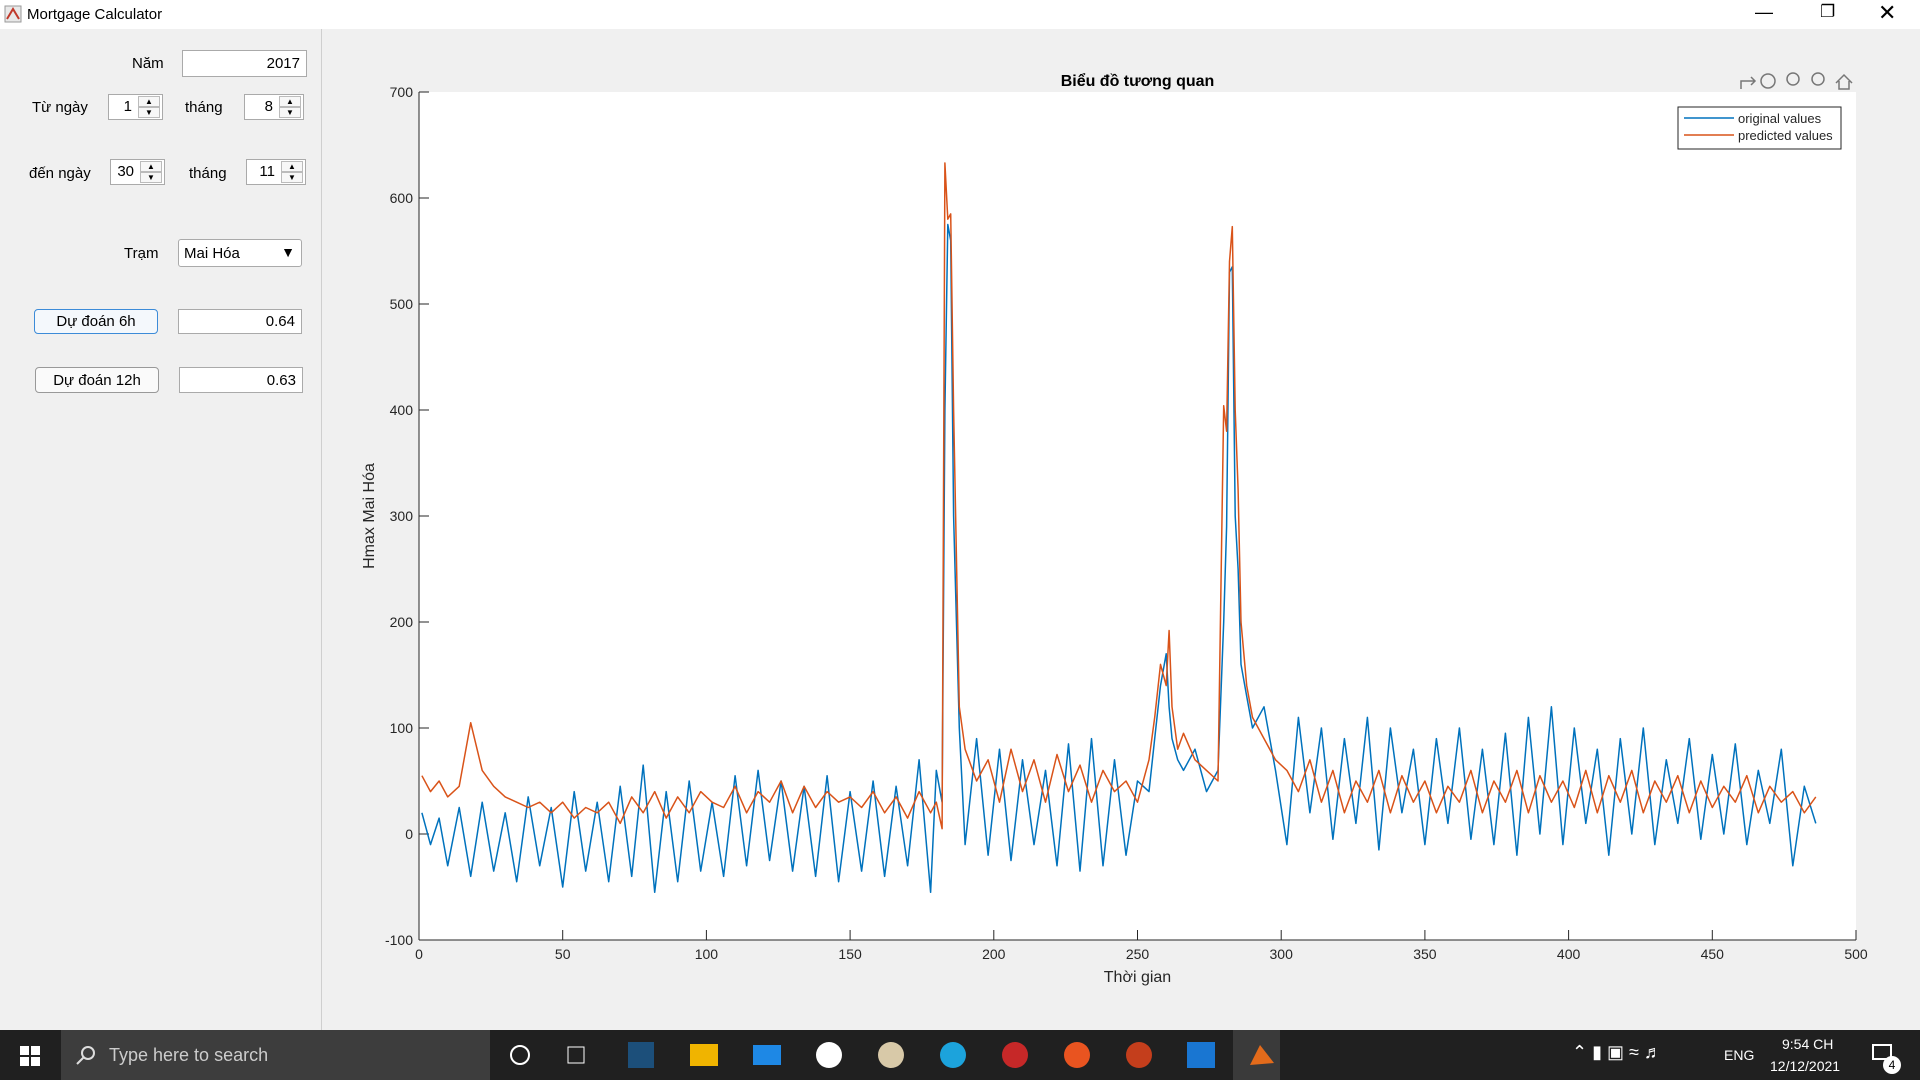 The image size is (1920, 1080). Describe the element at coordinates (576, 1055) in the screenshot. I see `task-view` at that location.